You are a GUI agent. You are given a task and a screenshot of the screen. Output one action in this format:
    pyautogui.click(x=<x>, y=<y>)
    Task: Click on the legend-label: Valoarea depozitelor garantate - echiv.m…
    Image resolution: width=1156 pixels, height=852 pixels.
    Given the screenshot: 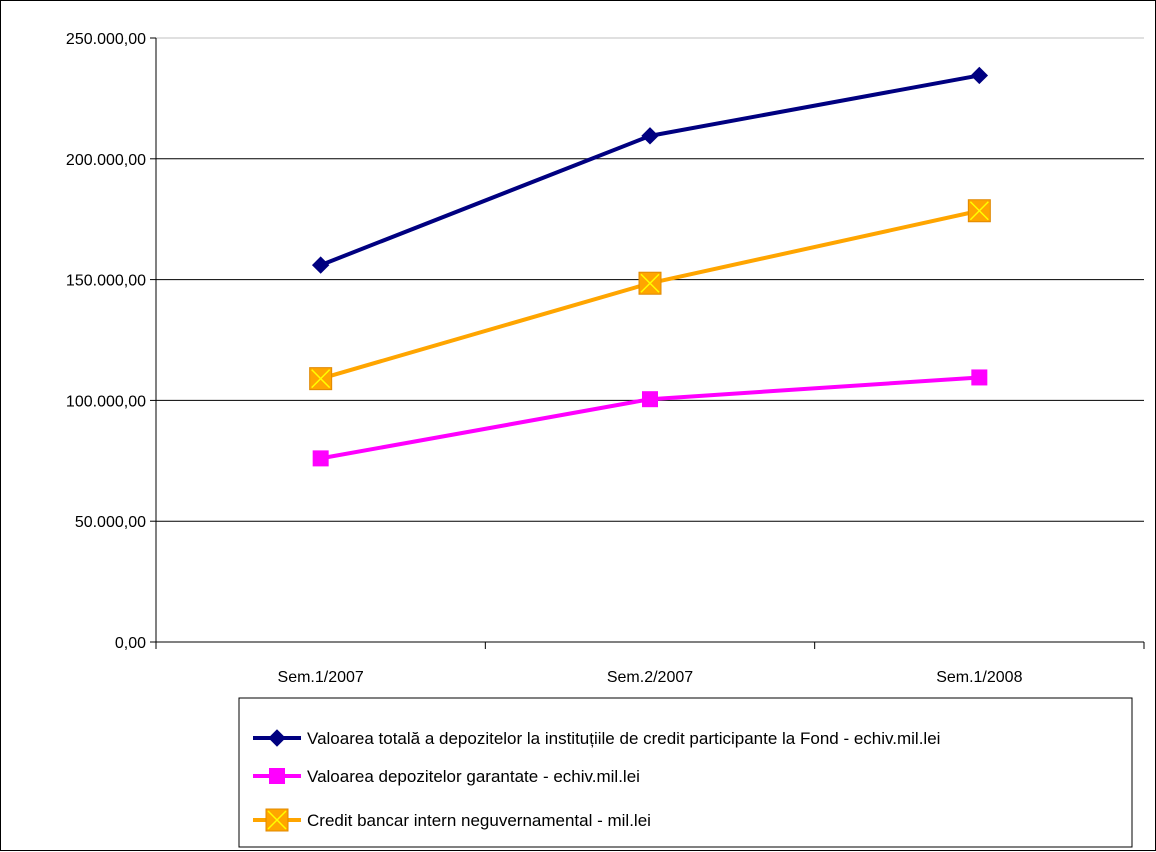 What is the action you would take?
    pyautogui.click(x=473, y=776)
    